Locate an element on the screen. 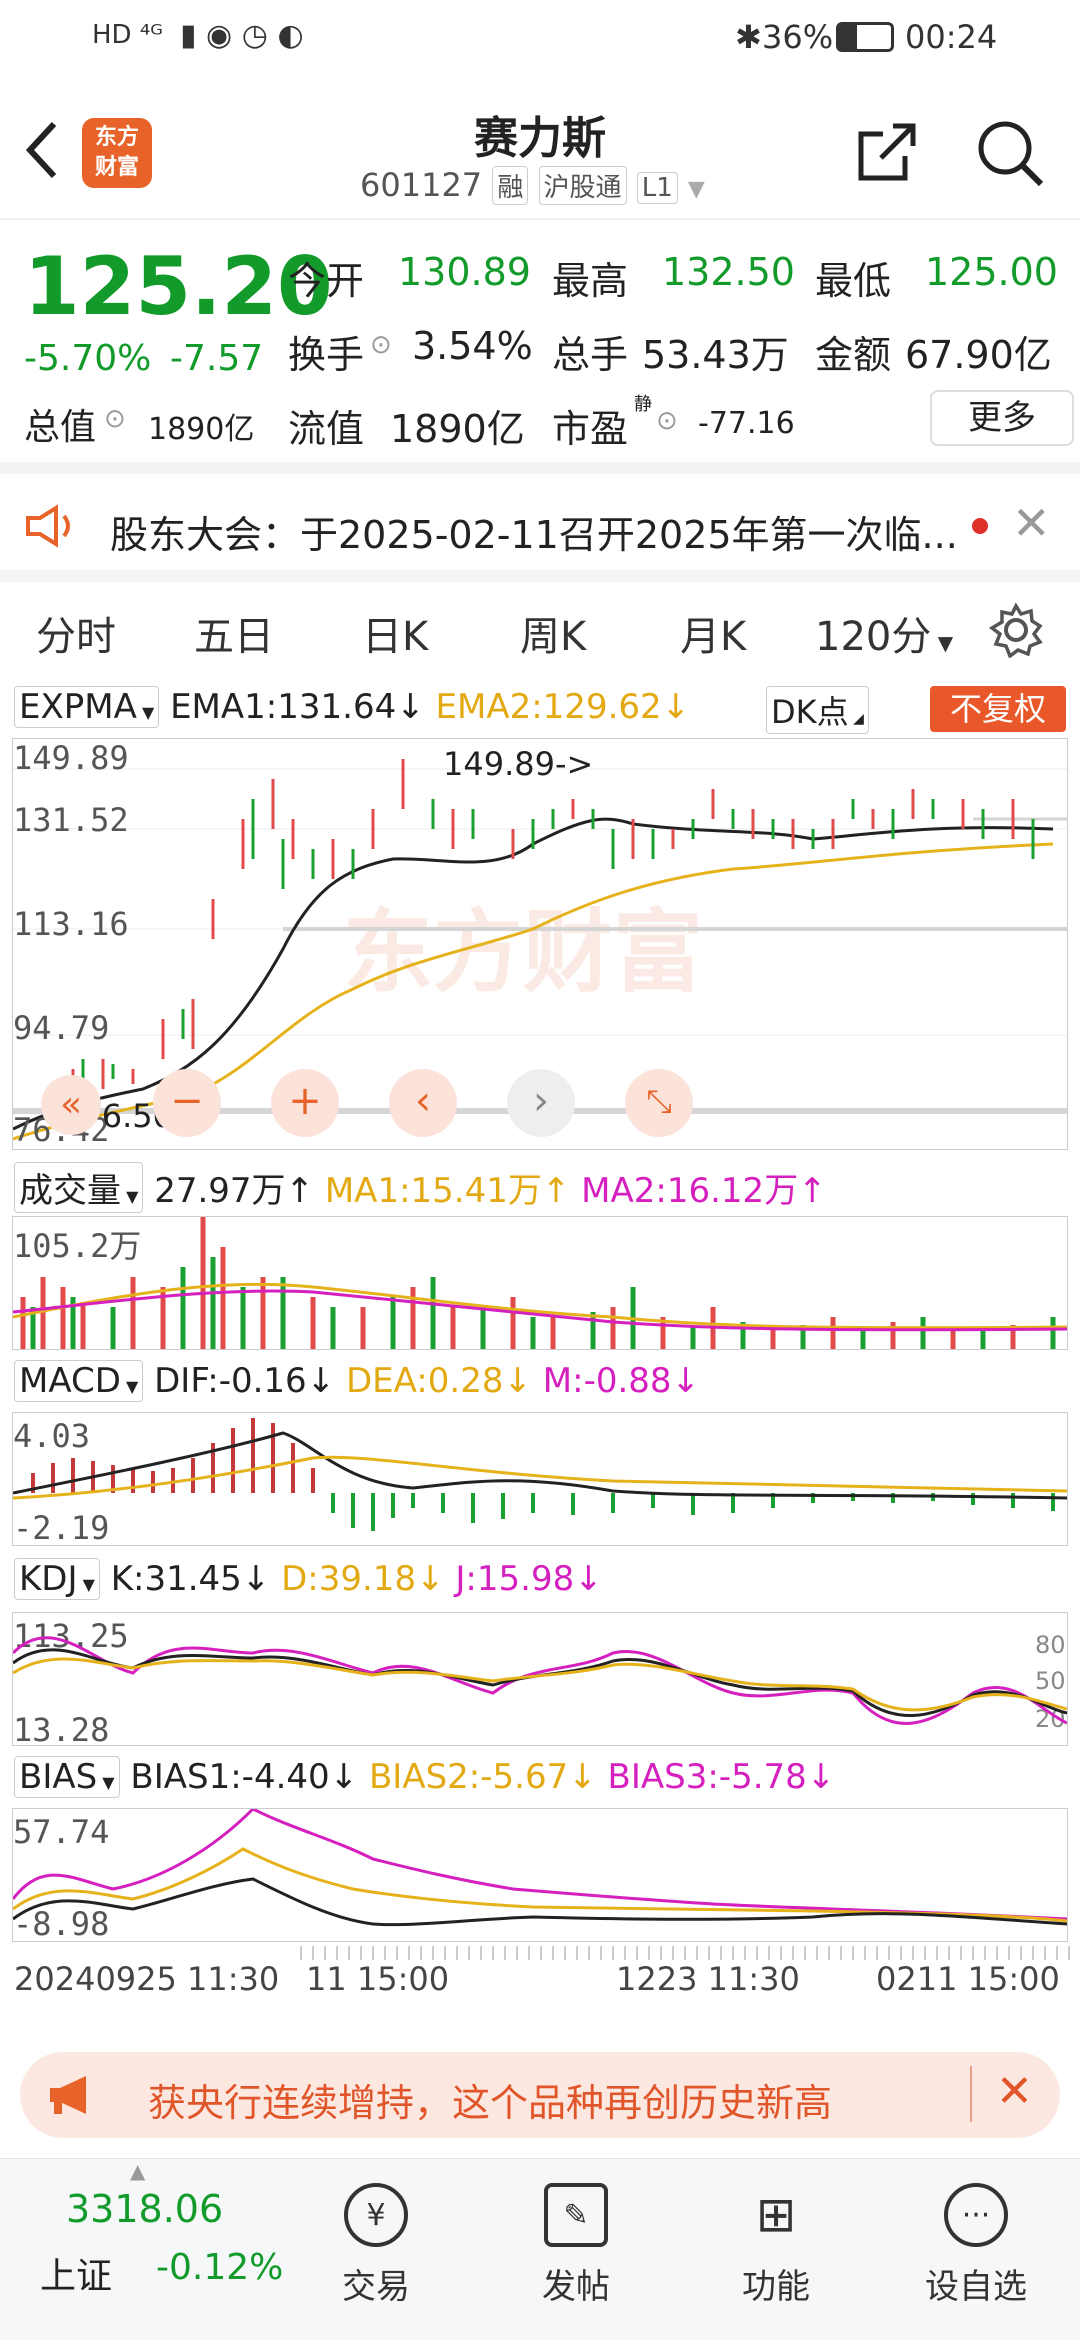 The width and height of the screenshot is (1080, 2340). banner-text: 获央行连续增持，这个品种再创历史新高 is located at coordinates (490, 2103).